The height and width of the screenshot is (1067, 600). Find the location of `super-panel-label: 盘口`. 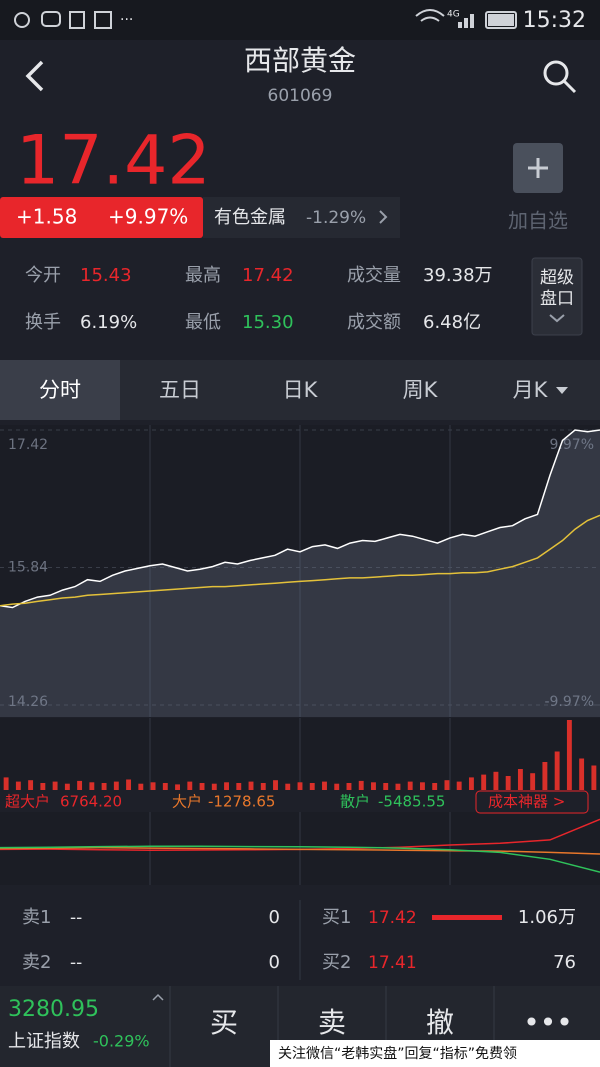

super-panel-label: 盘口 is located at coordinates (557, 299).